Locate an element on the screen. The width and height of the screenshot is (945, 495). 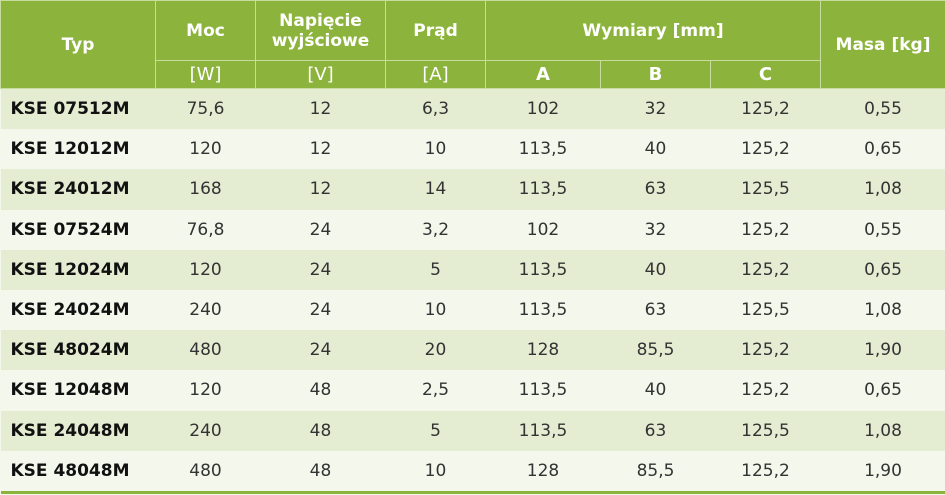
value-cell: 76,8 is located at coordinates (205, 229).